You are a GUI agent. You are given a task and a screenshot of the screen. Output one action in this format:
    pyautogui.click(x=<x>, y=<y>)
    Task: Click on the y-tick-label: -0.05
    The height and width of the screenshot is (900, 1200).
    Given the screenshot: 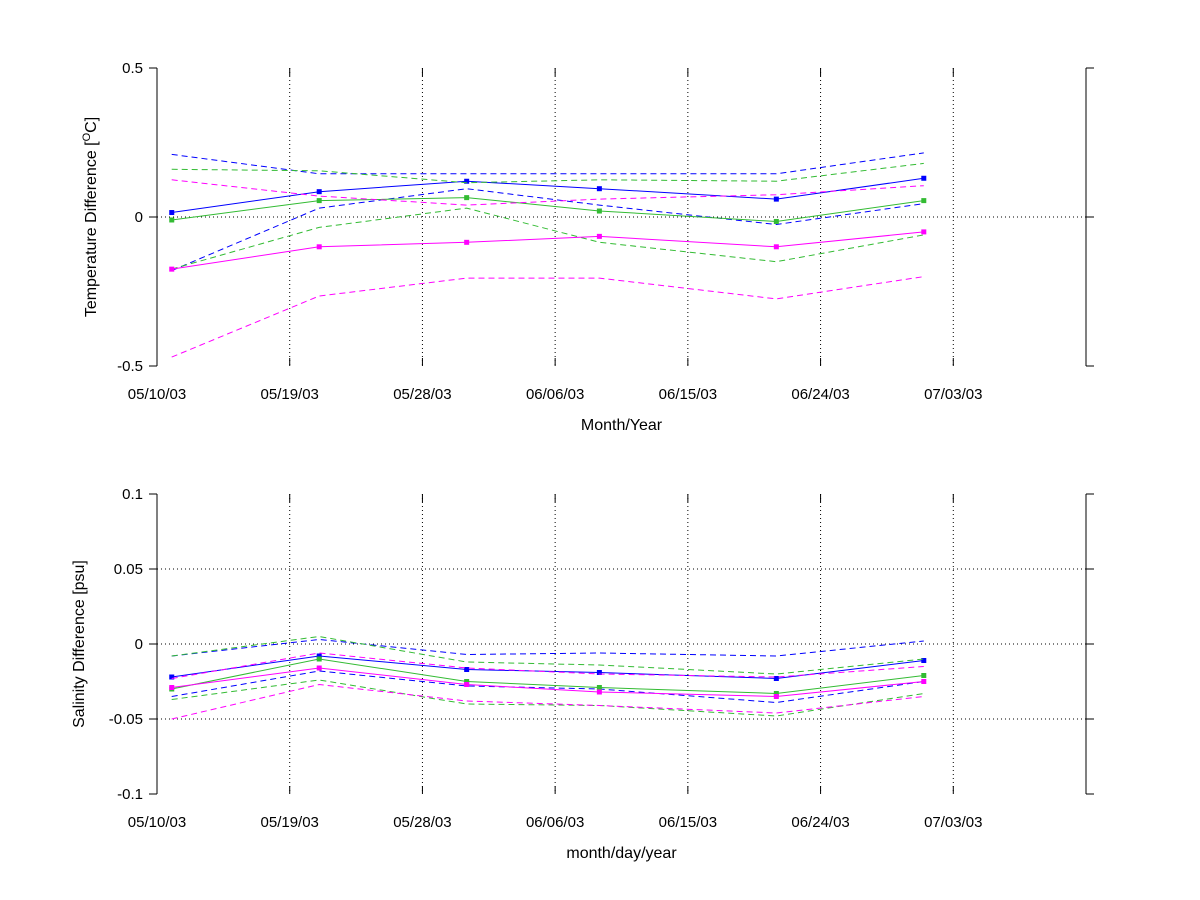 What is the action you would take?
    pyautogui.click(x=126, y=719)
    